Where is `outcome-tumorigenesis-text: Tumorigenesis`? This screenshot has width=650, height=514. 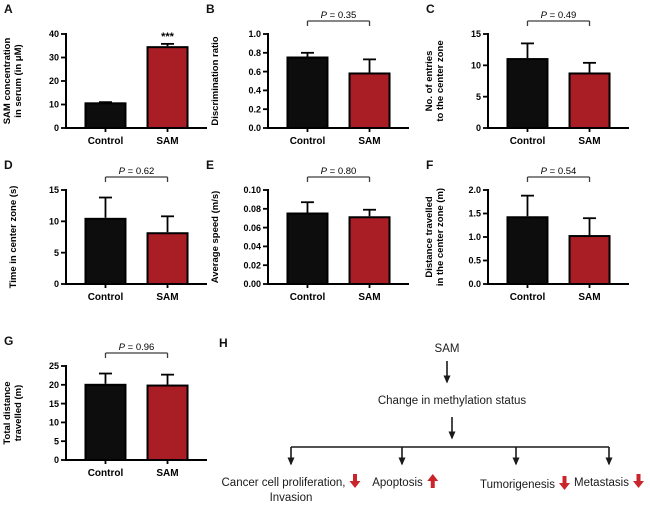
outcome-tumorigenesis-text: Tumorigenesis is located at coordinates (517, 485).